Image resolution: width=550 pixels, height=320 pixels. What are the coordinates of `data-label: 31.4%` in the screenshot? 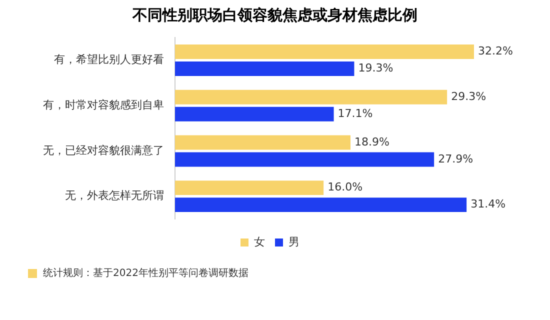 It's located at (488, 204).